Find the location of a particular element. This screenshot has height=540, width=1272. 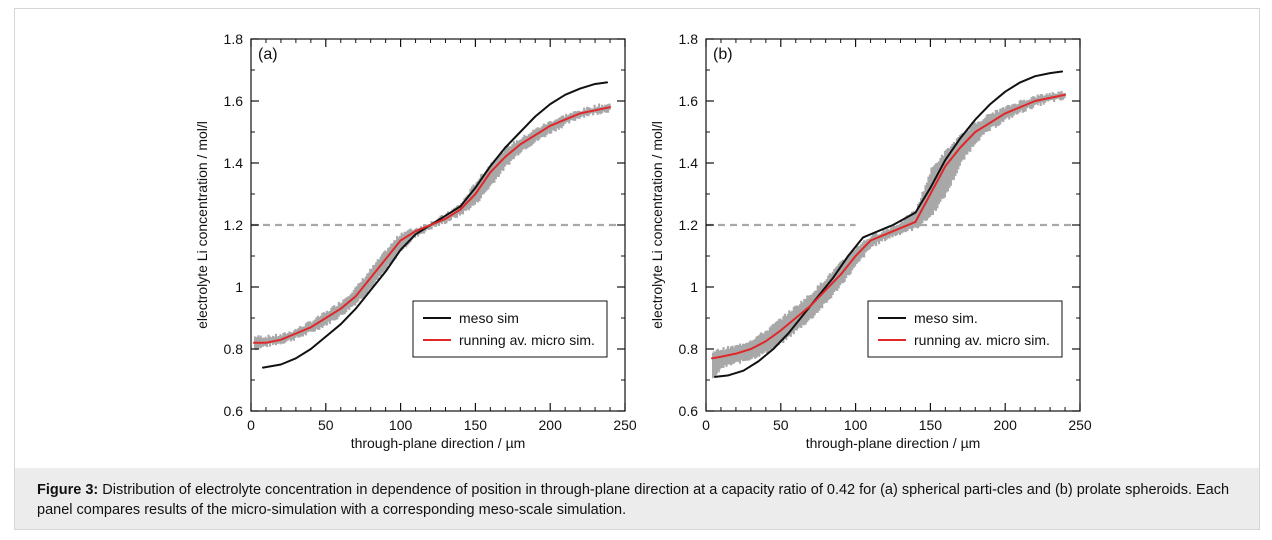

y-tick-label: 1.2 is located at coordinates (234, 225).